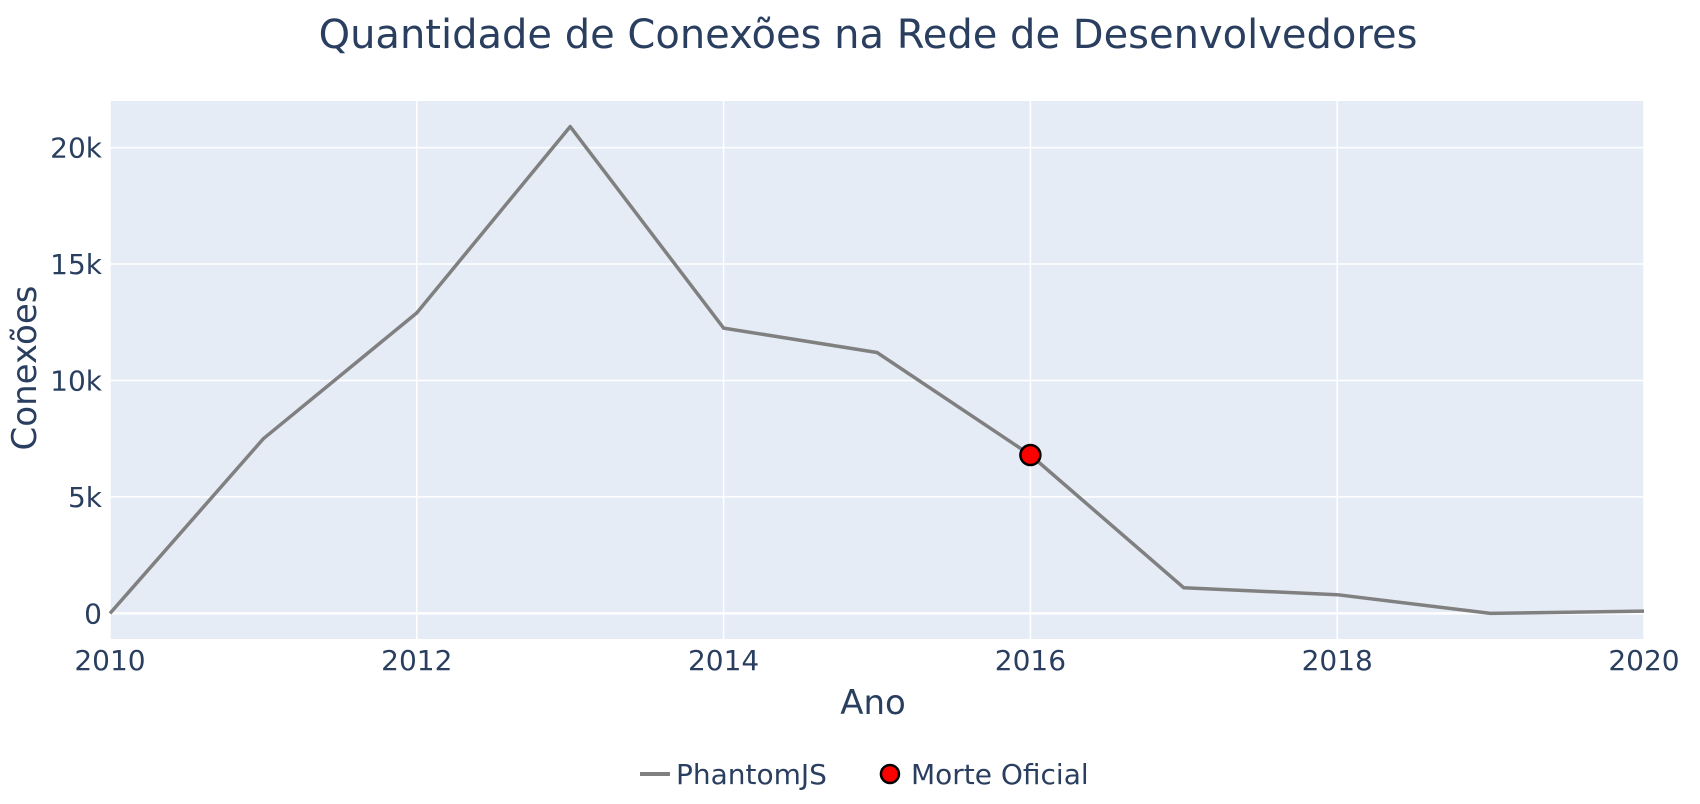  Describe the element at coordinates (93, 613) in the screenshot. I see `y-tick-label: 0` at that location.